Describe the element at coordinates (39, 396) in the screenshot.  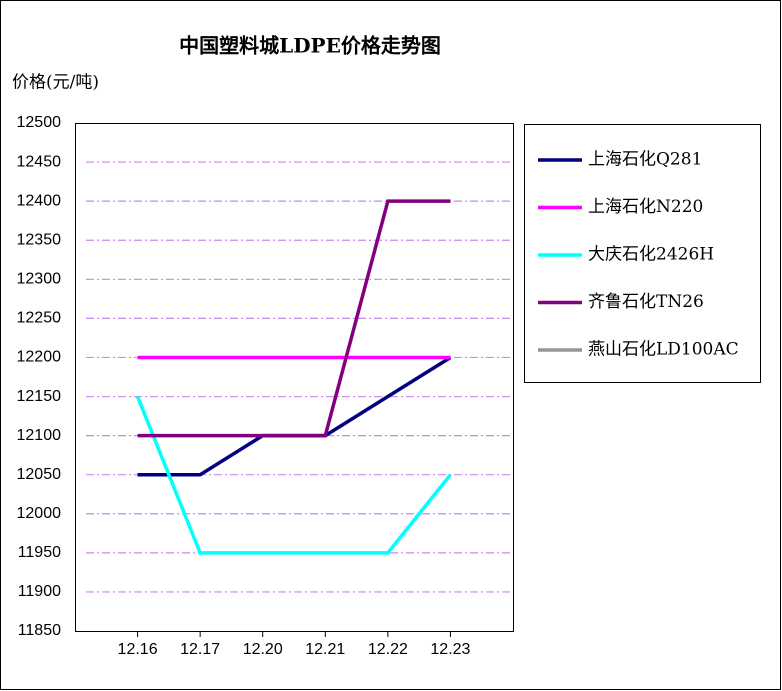
I see `y-tick-label: 12150` at that location.